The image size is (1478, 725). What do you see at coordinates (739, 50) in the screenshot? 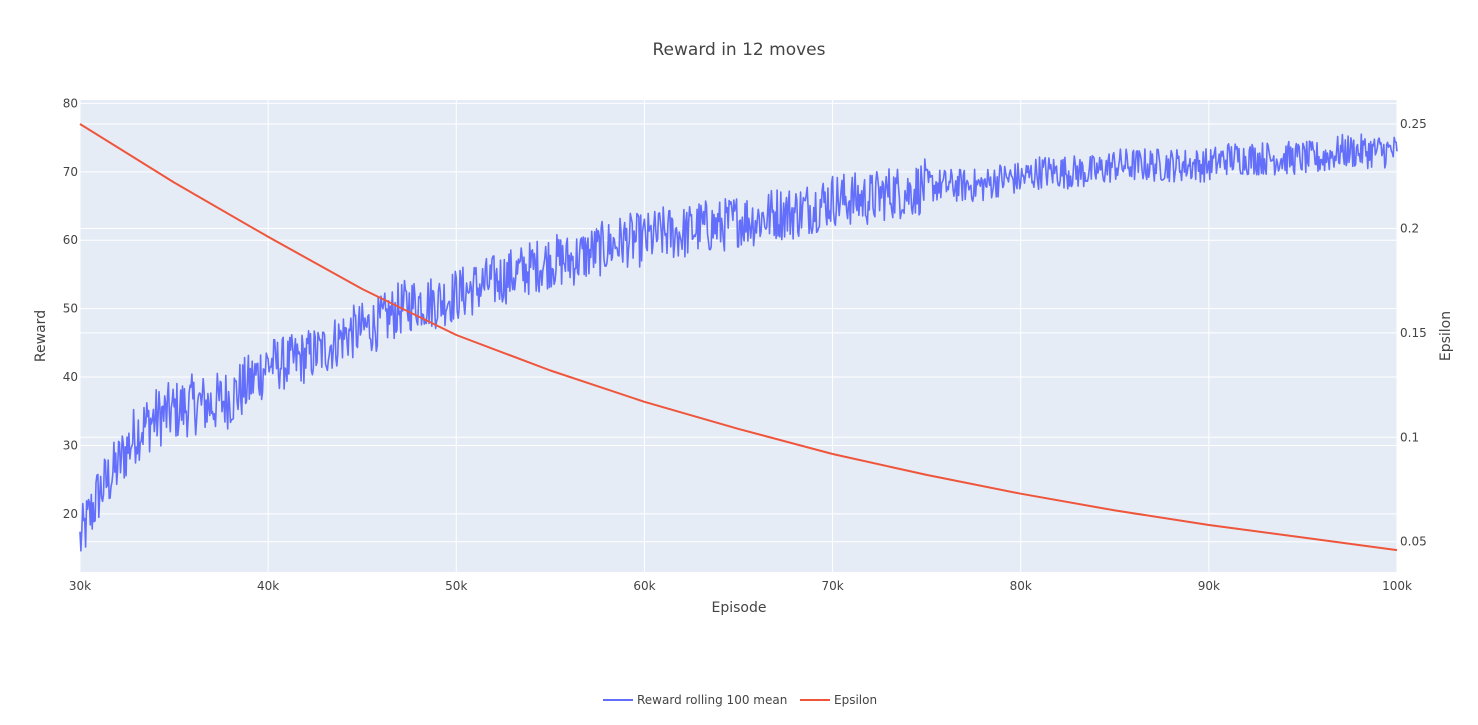
I see `chart-title: Reward in 12 moves` at bounding box center [739, 50].